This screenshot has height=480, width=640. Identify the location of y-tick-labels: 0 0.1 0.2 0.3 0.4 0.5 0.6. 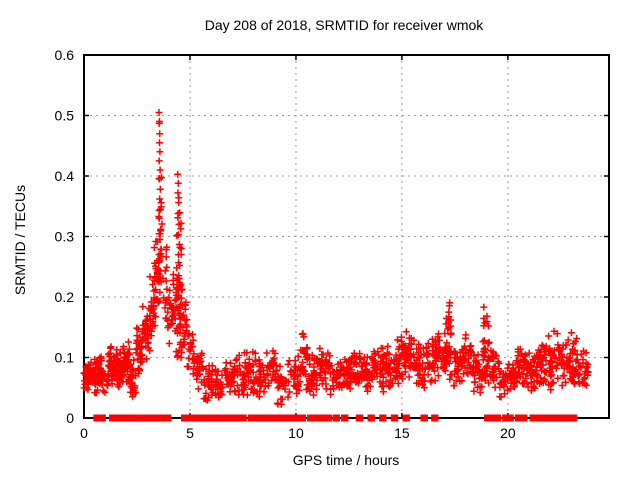
(65, 236).